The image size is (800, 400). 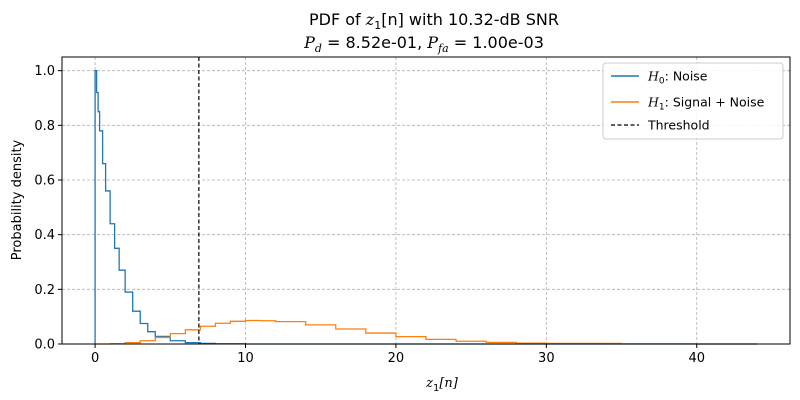 What do you see at coordinates (44, 181) in the screenshot?
I see `y-tick-label: 0.6` at bounding box center [44, 181].